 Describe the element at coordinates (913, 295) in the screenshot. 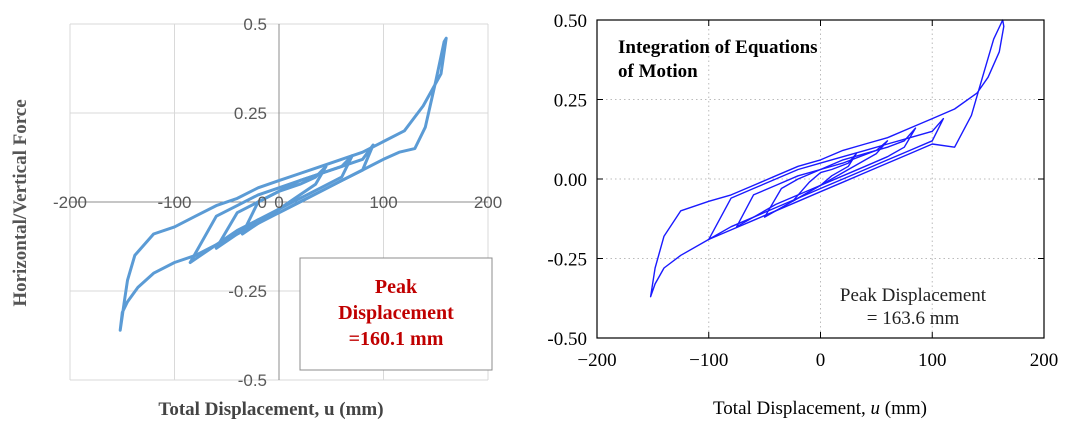

I see `right-annotation-line-1: Peak Displacement` at that location.